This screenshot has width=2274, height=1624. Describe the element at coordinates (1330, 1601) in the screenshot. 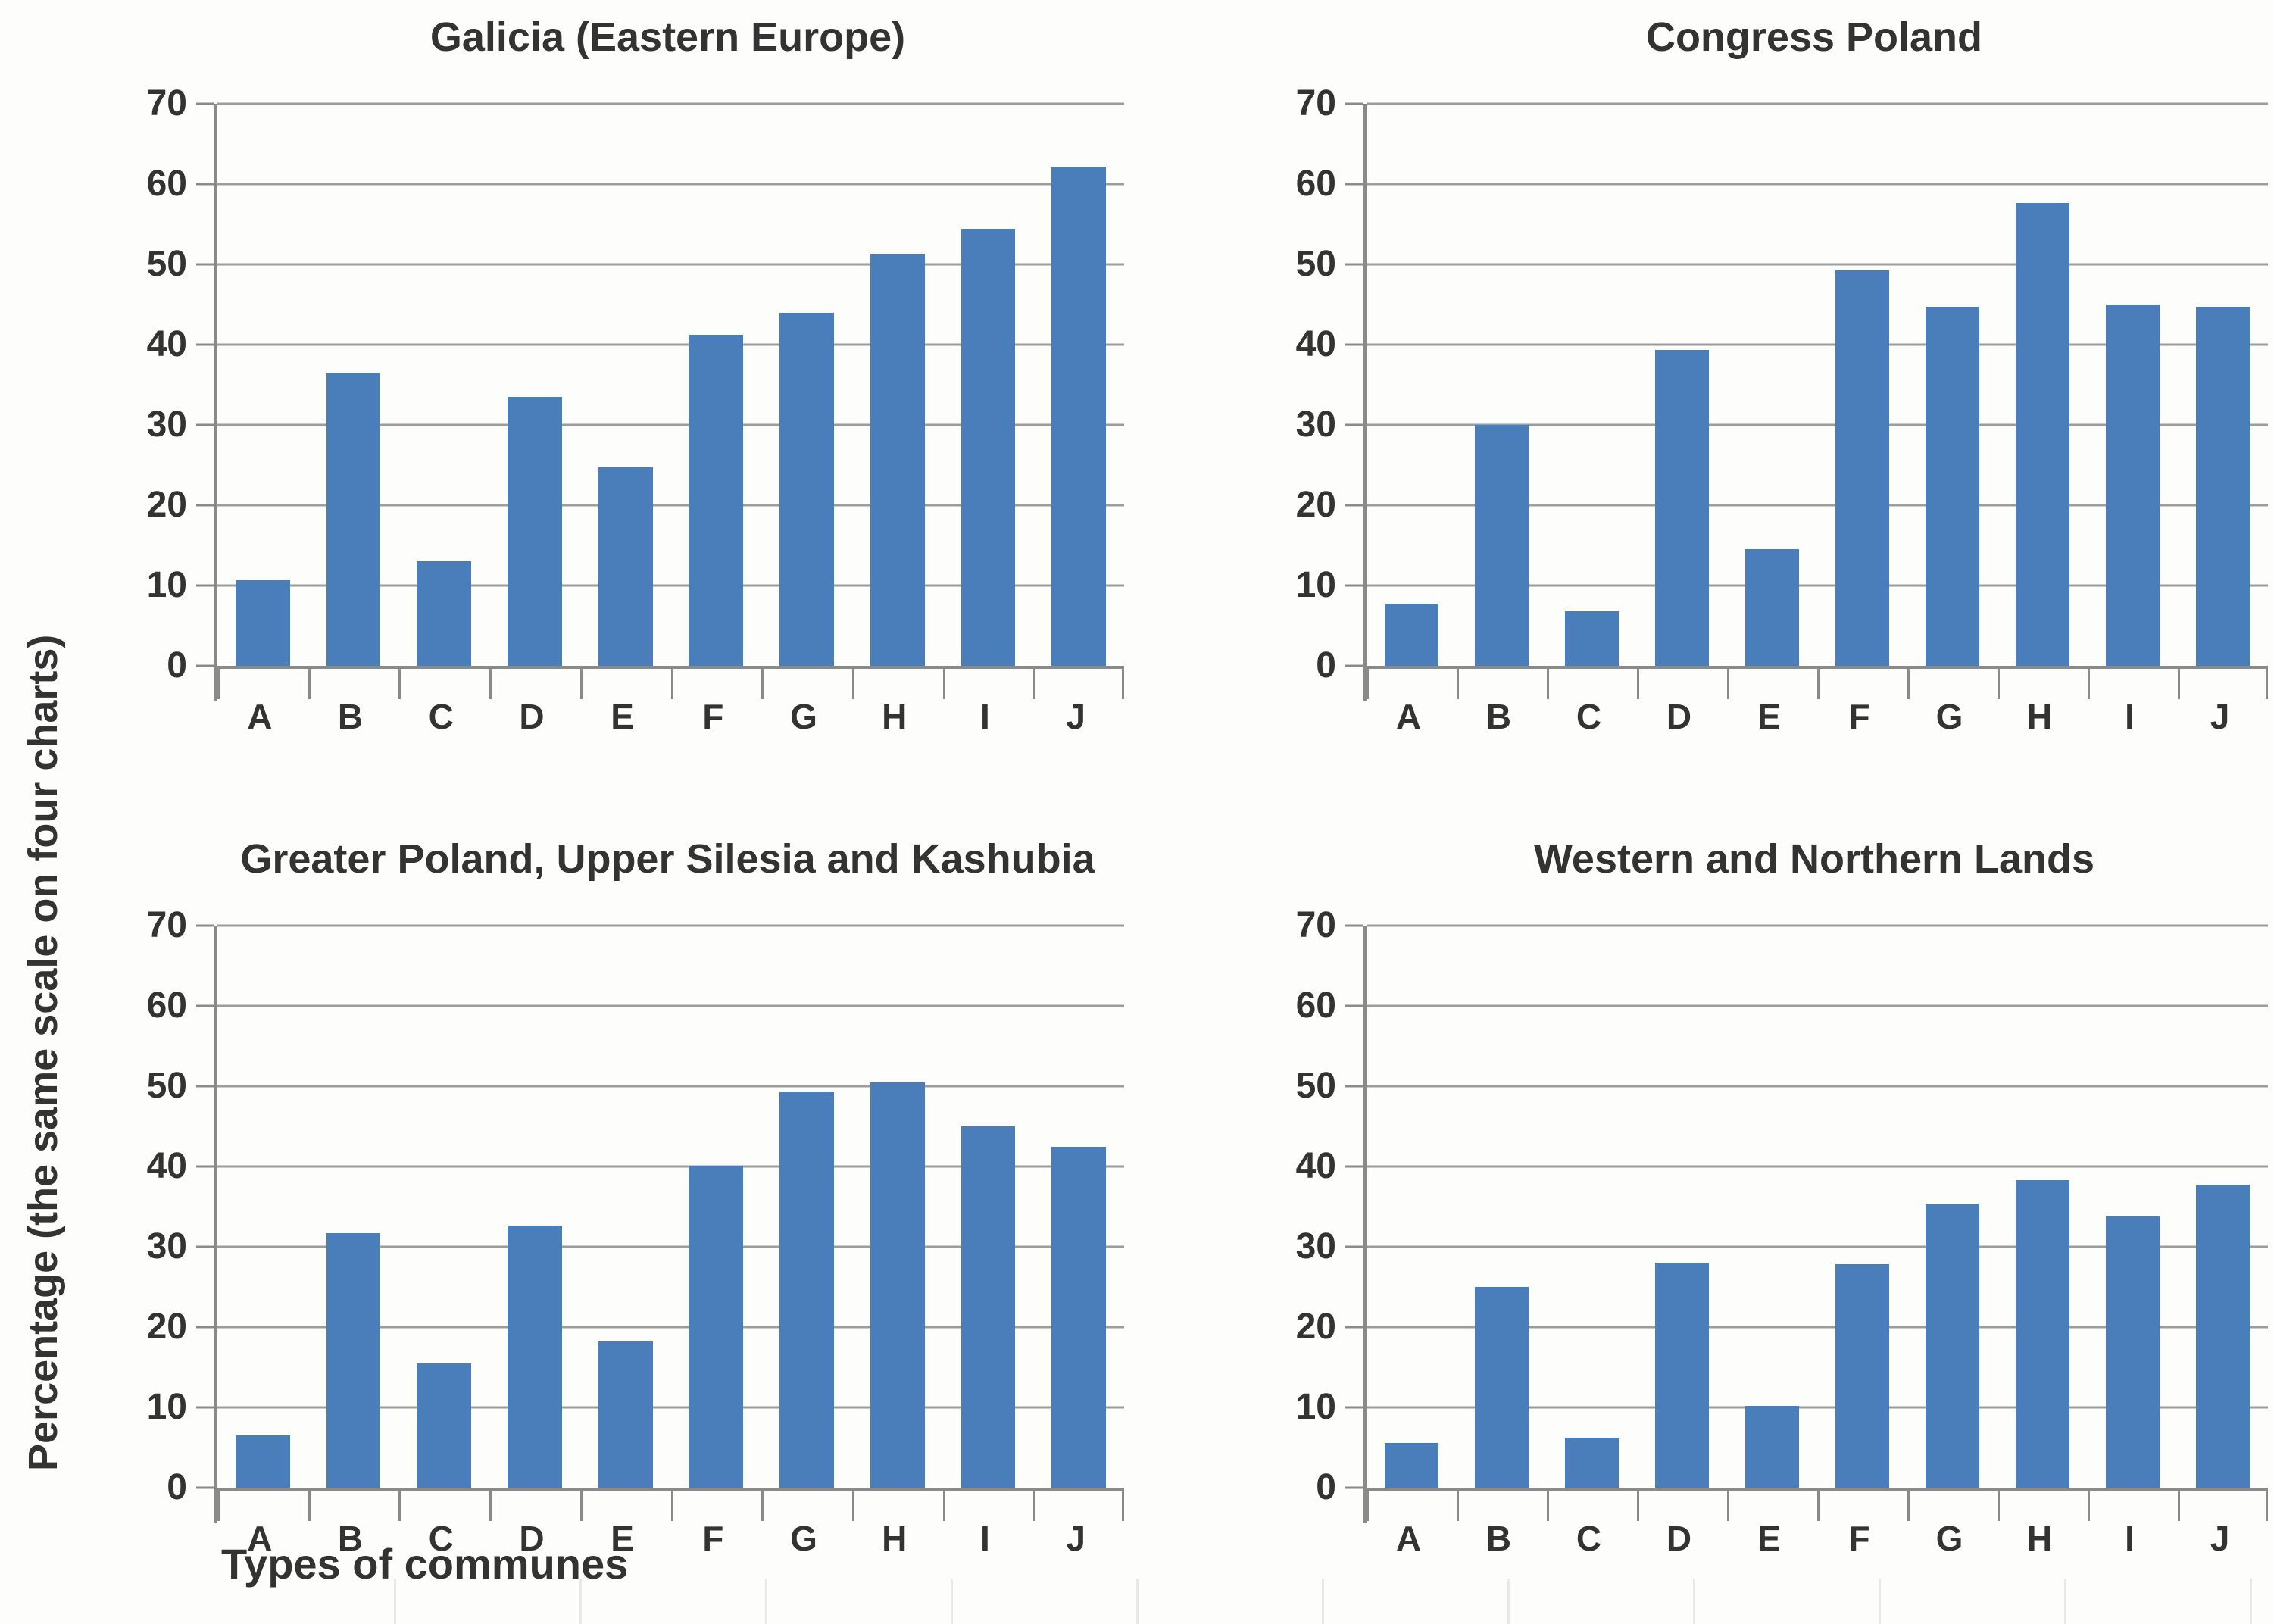

I see `cropped-bottom-tick-marks` at that location.